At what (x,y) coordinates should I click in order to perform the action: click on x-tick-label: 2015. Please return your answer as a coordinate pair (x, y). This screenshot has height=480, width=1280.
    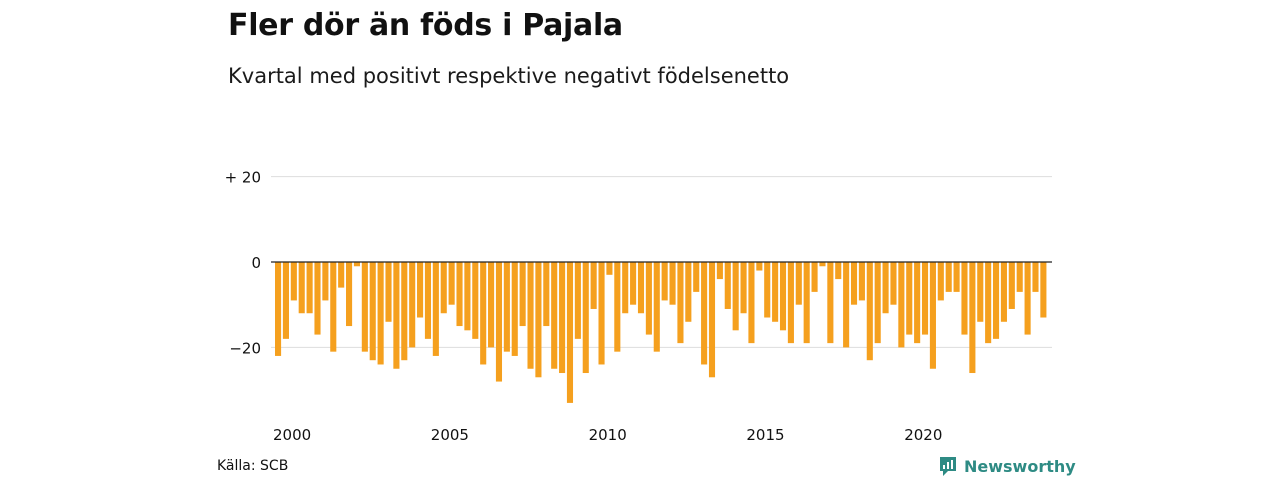
    Looking at the image, I should click on (765, 435).